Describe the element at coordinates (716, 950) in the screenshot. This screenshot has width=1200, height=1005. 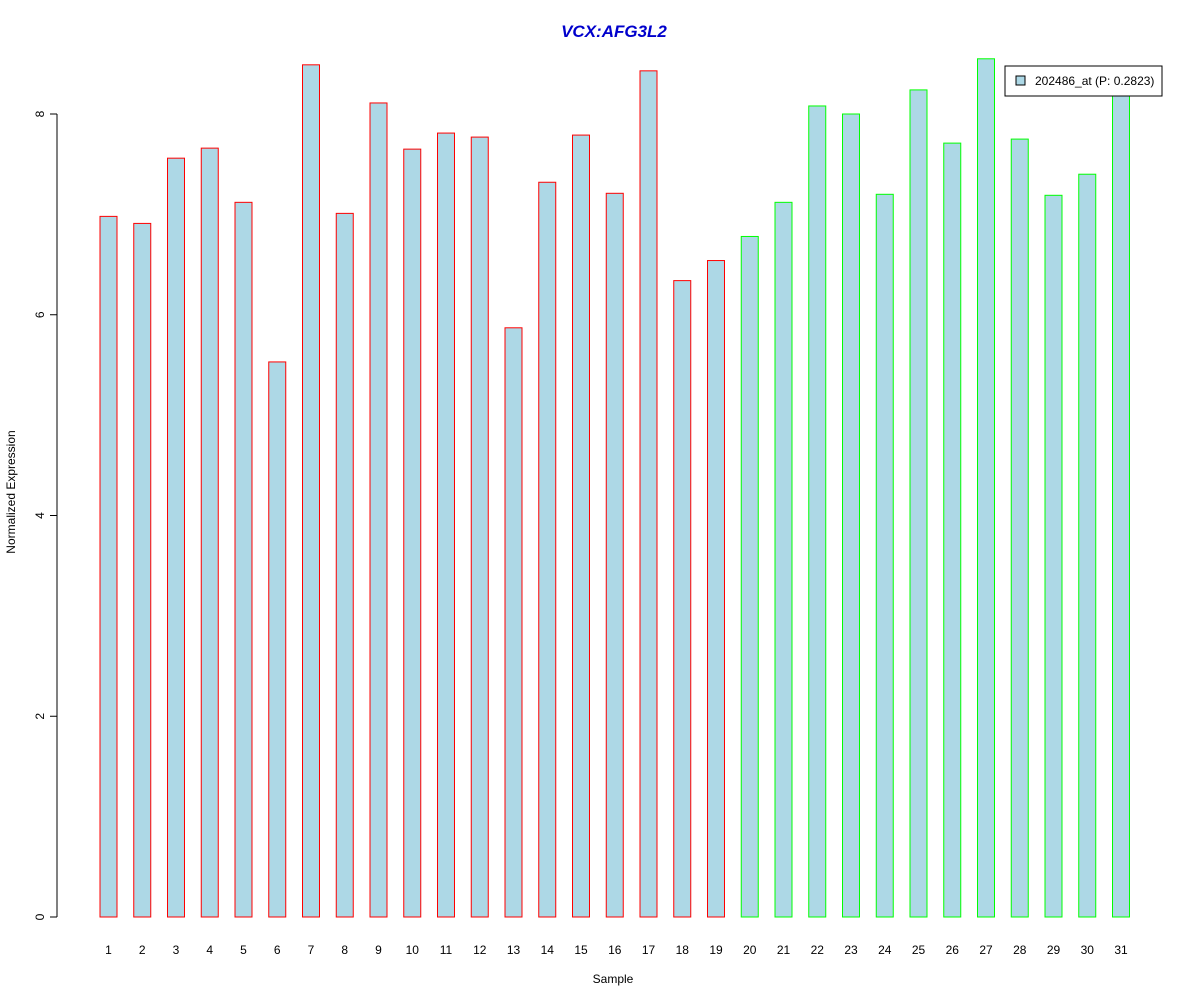
I see `x-tick-label: 19` at that location.